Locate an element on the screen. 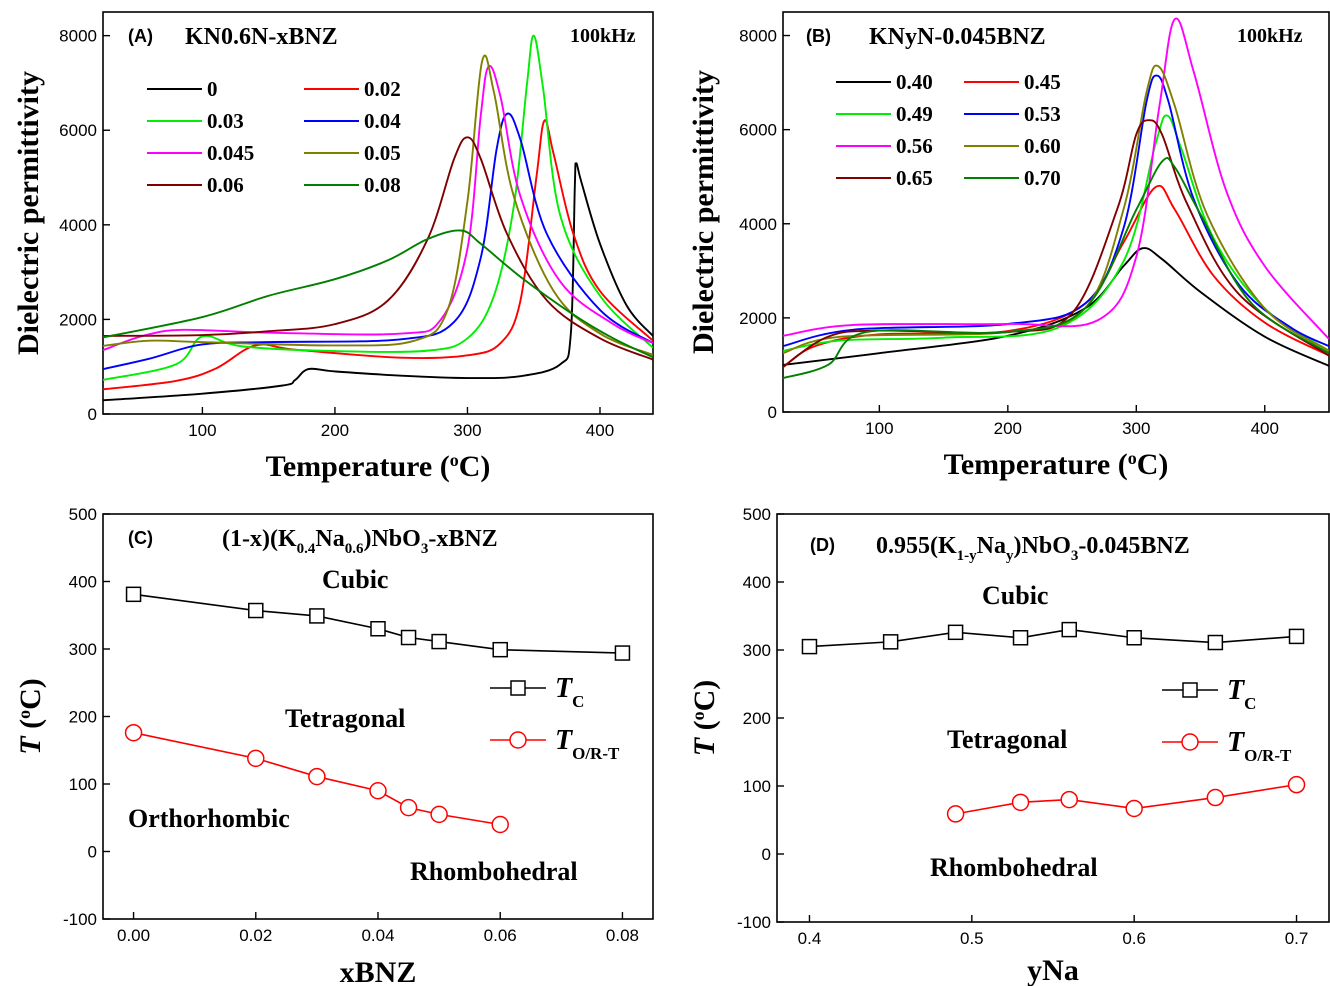  legend-label: 0.08 is located at coordinates (382, 185).